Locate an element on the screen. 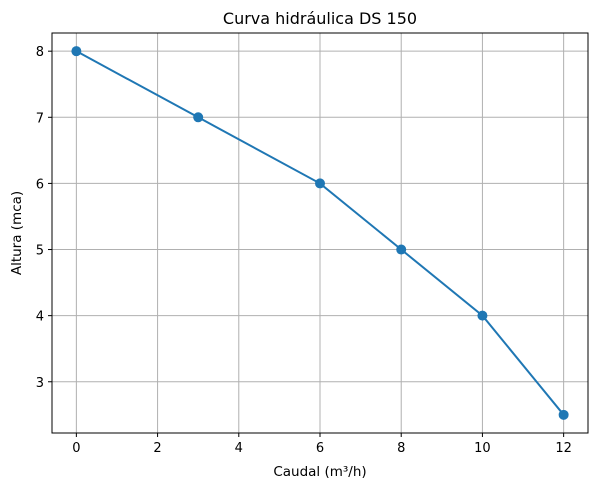 Image resolution: width=600 pixels, height=490 pixels. y-axis: 3 4 5 6 7 8 is located at coordinates (44, 218).